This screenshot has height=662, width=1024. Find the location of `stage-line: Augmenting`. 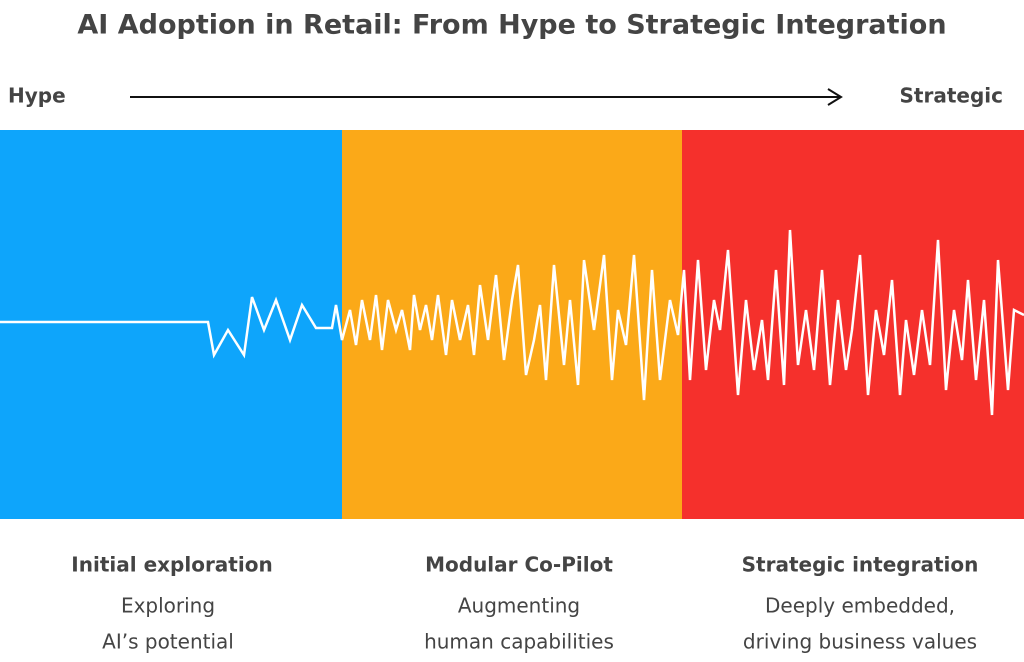

stage-line: Augmenting is located at coordinates (519, 606).